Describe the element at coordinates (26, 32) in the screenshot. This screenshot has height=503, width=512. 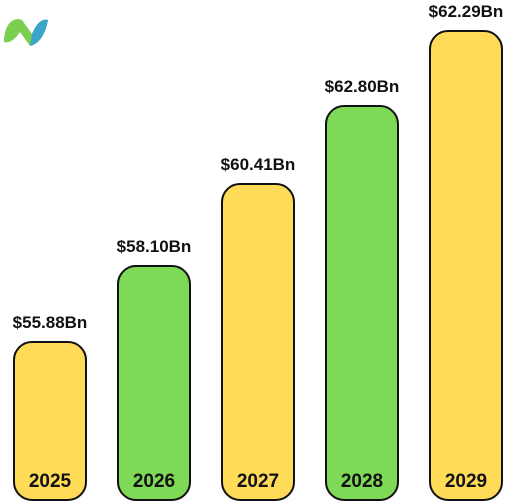
I see `logo` at that location.